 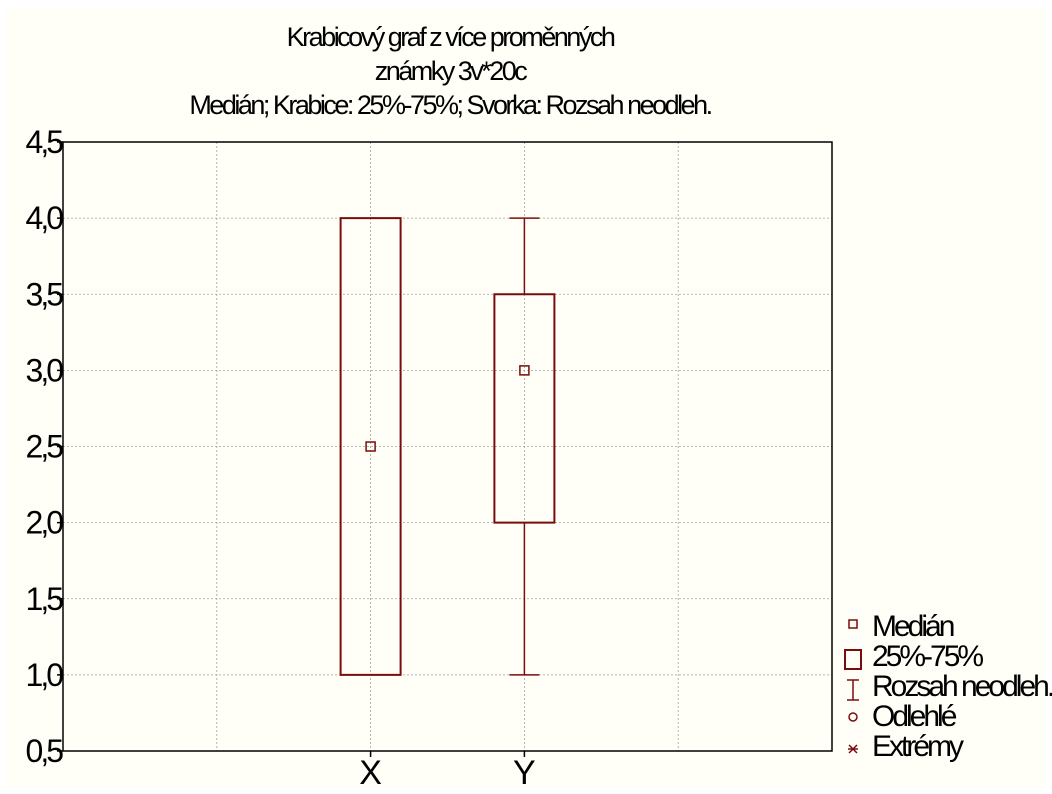 I want to click on box-y, so click(x=524, y=446).